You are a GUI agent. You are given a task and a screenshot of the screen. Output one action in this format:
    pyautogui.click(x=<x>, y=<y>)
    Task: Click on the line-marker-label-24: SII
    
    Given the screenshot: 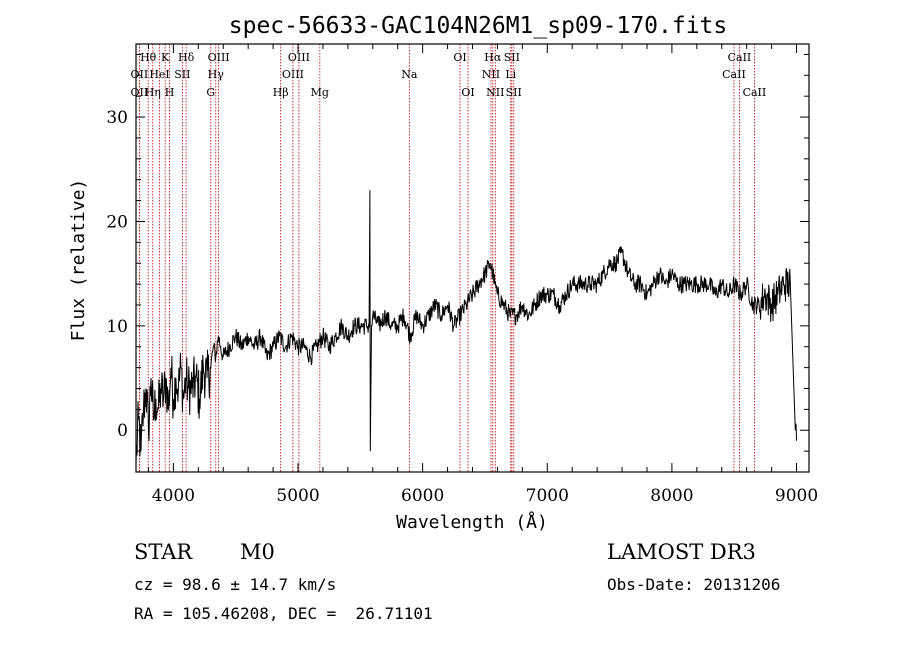 What is the action you would take?
    pyautogui.click(x=514, y=92)
    